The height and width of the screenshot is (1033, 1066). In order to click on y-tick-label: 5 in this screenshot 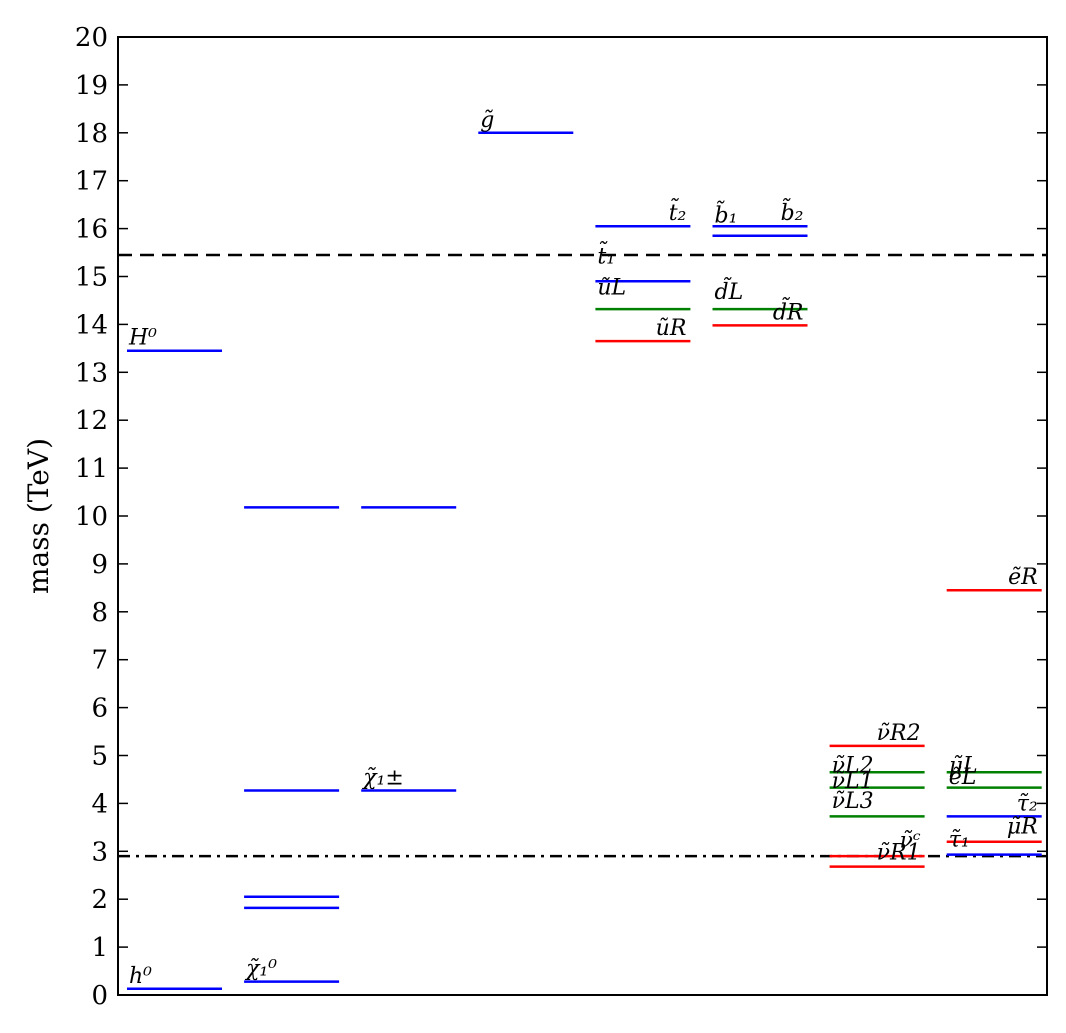, I will do `click(99, 757)`.